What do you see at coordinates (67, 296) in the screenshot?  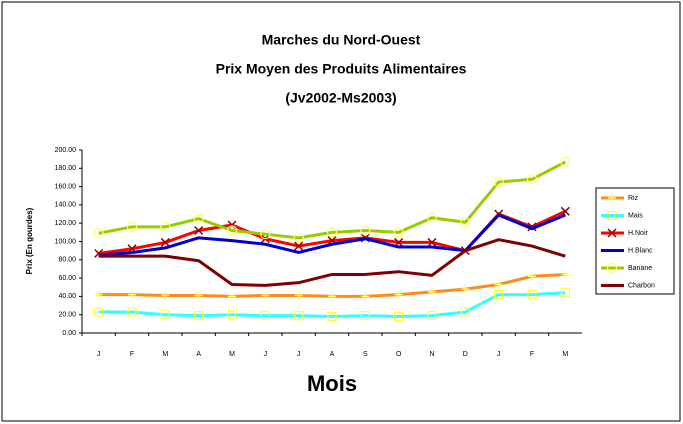 I see `y-tick-label: 40.00` at bounding box center [67, 296].